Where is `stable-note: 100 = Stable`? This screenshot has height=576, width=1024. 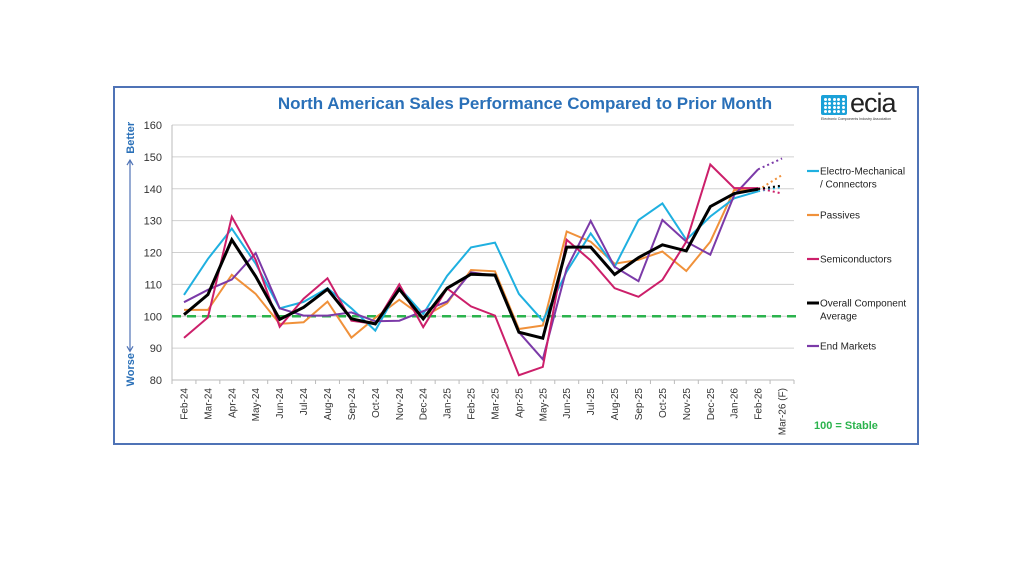 stable-note: 100 = Stable is located at coordinates (846, 426).